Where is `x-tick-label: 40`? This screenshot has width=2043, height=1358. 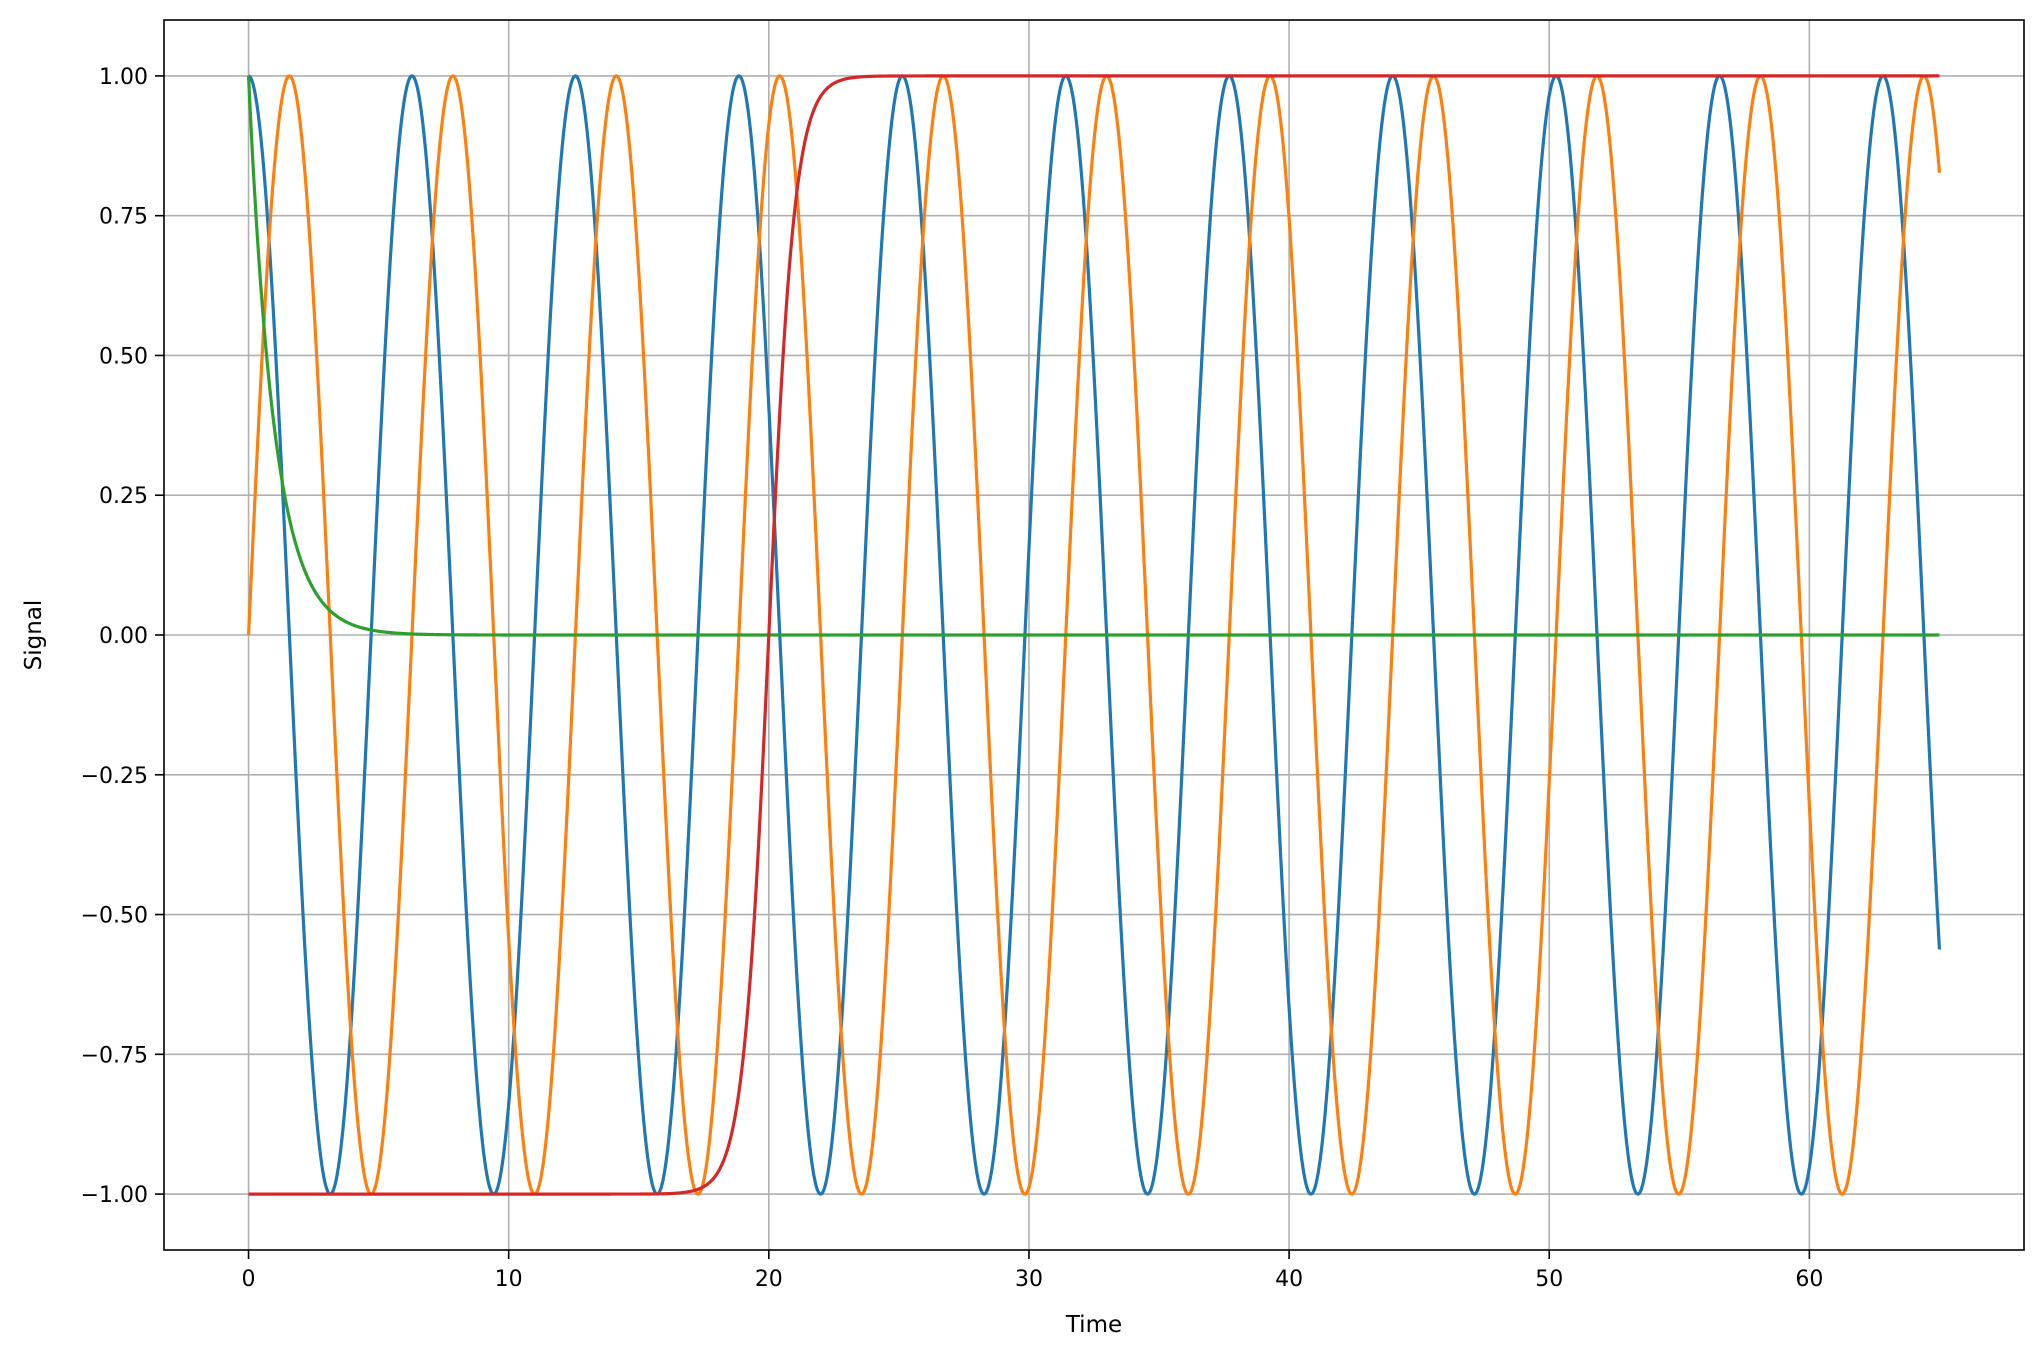
x-tick-label: 40 is located at coordinates (1289, 1279).